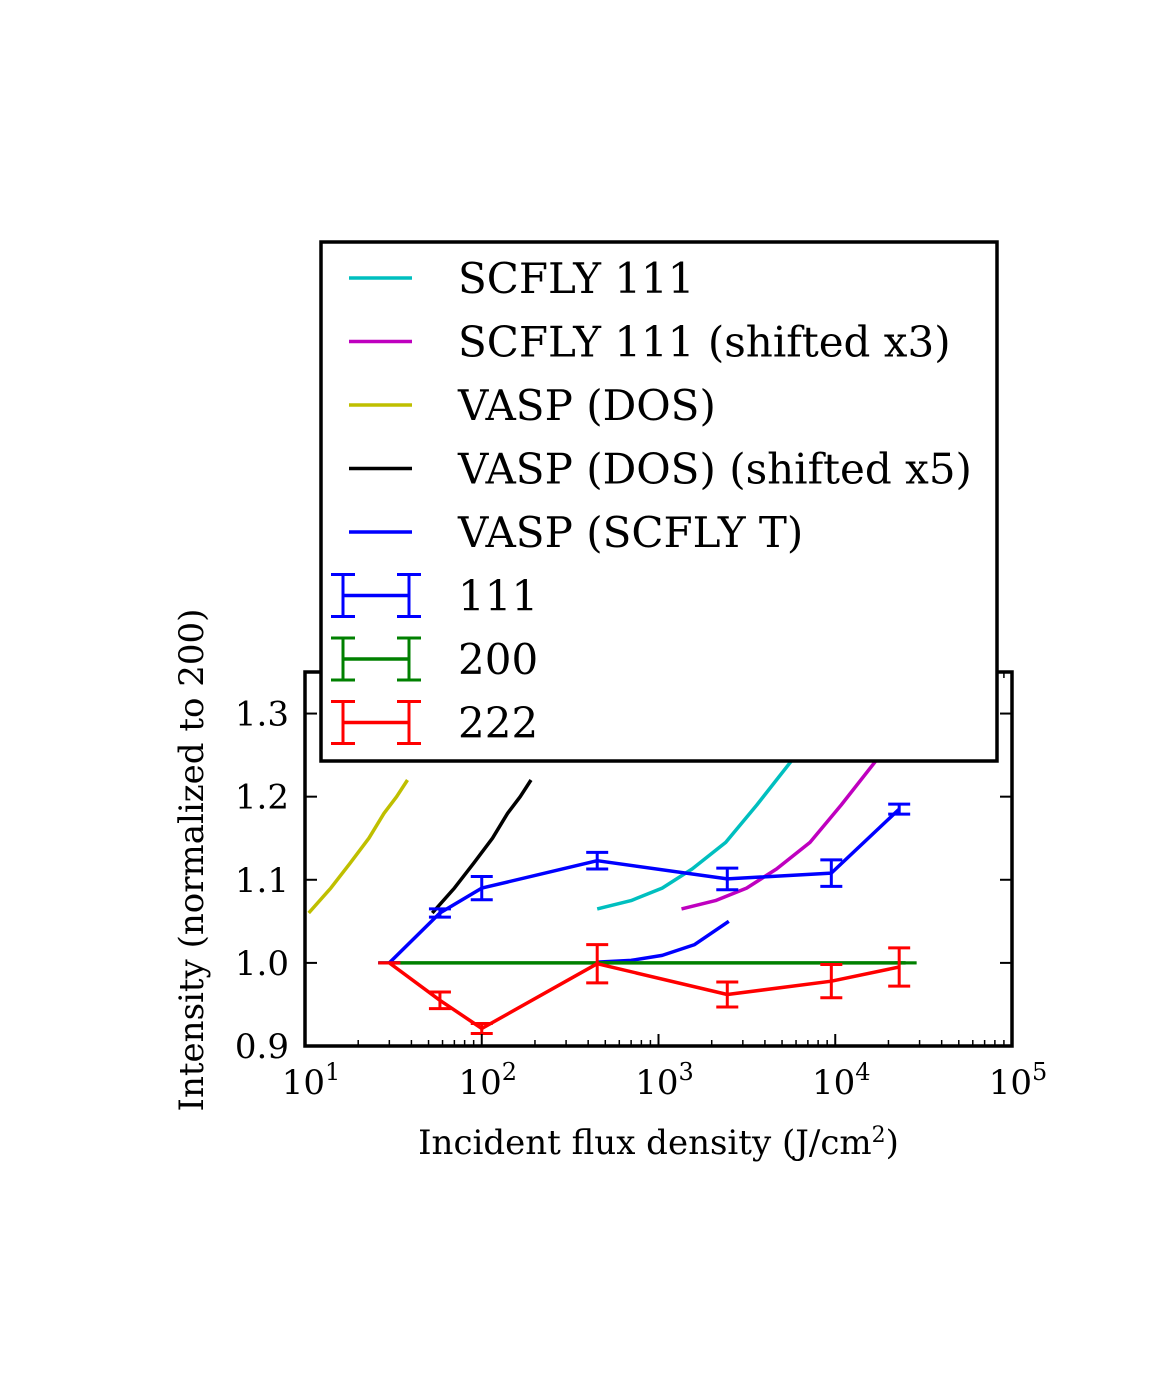 The image size is (1172, 1377). What do you see at coordinates (644, 1143) in the screenshot?
I see `x-axis-label-main: Incident flux density (J/cm` at bounding box center [644, 1143].